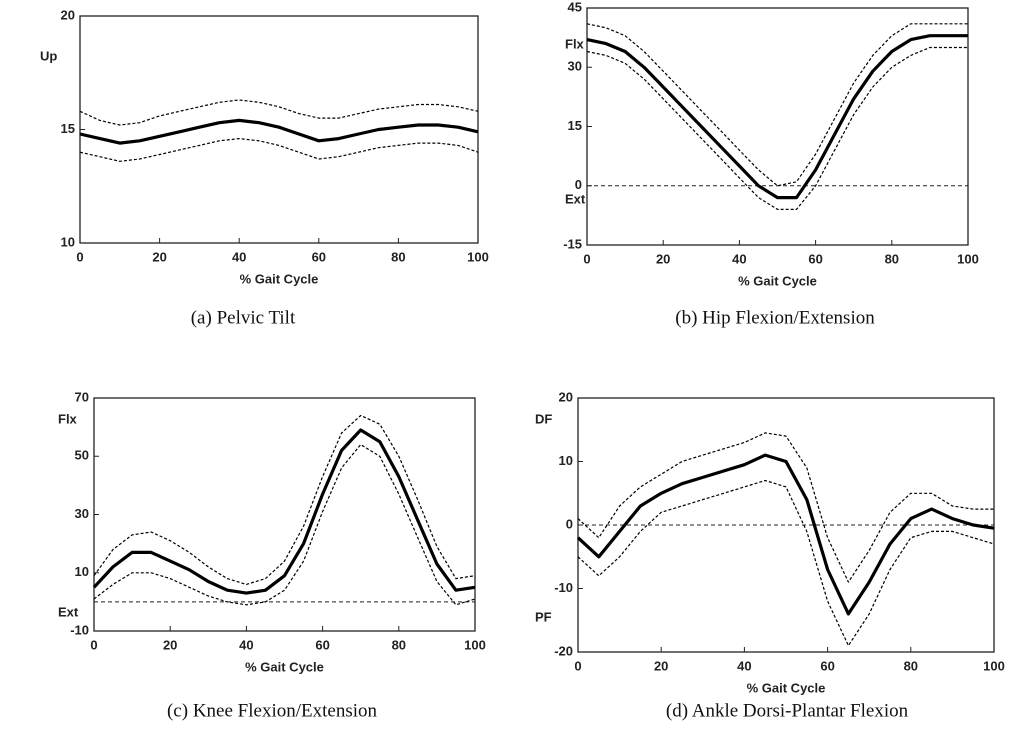  What do you see at coordinates (543, 616) in the screenshot?
I see `axis-annotation: PF` at bounding box center [543, 616].